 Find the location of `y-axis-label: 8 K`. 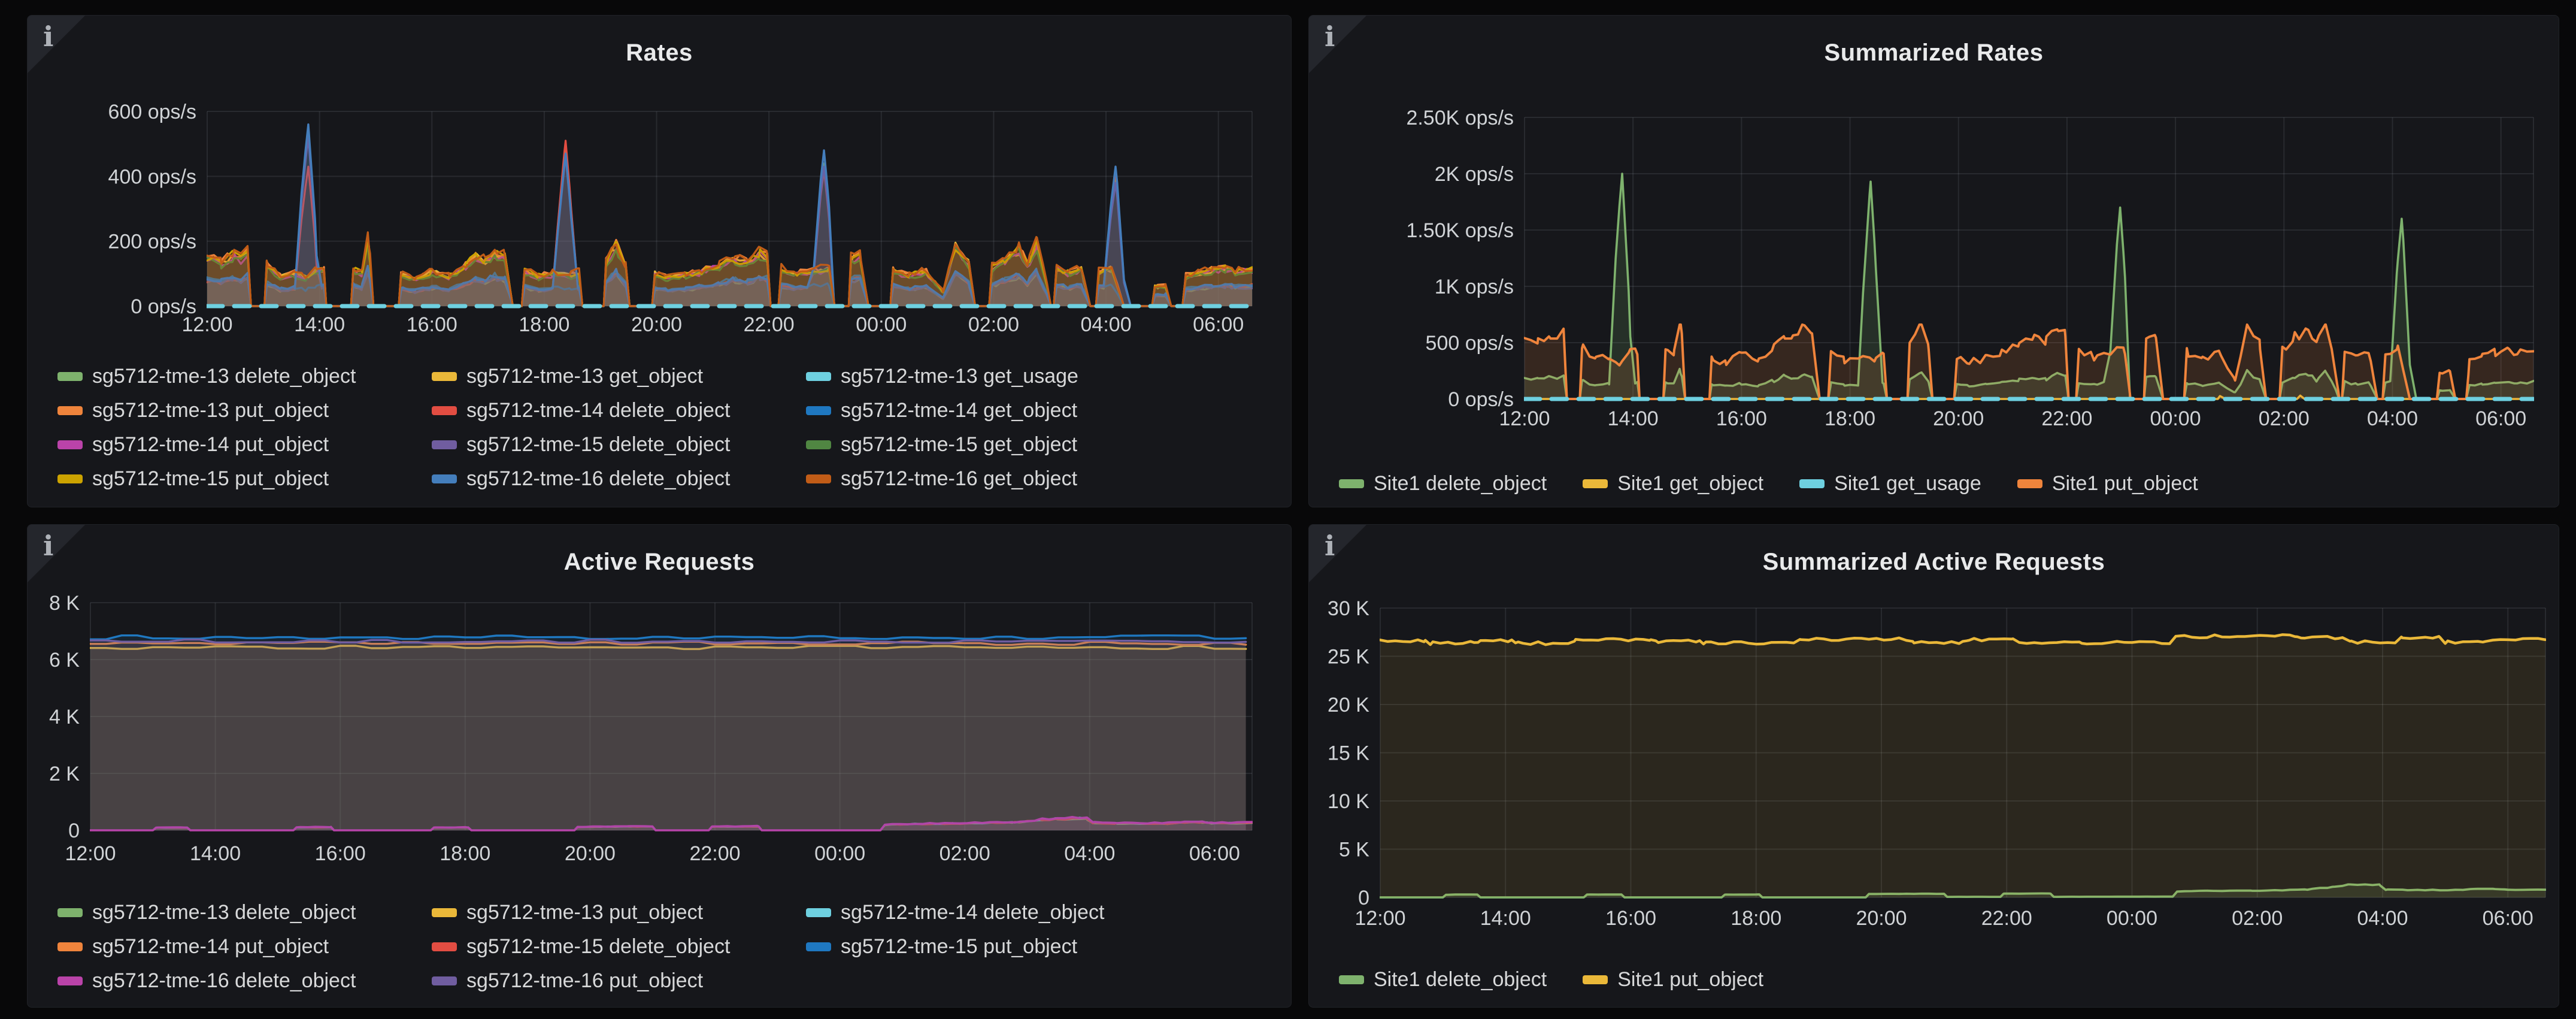

y-axis-label: 8 K is located at coordinates (64, 603).